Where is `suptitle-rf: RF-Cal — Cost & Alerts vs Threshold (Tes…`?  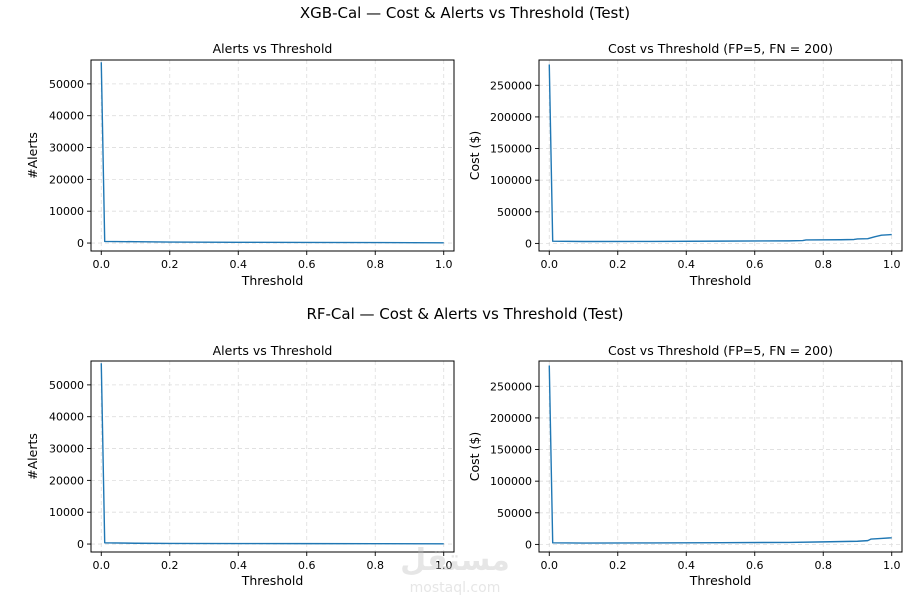
suptitle-rf: RF-Cal — Cost & Alerts vs Threshold (Tes… is located at coordinates (464, 314).